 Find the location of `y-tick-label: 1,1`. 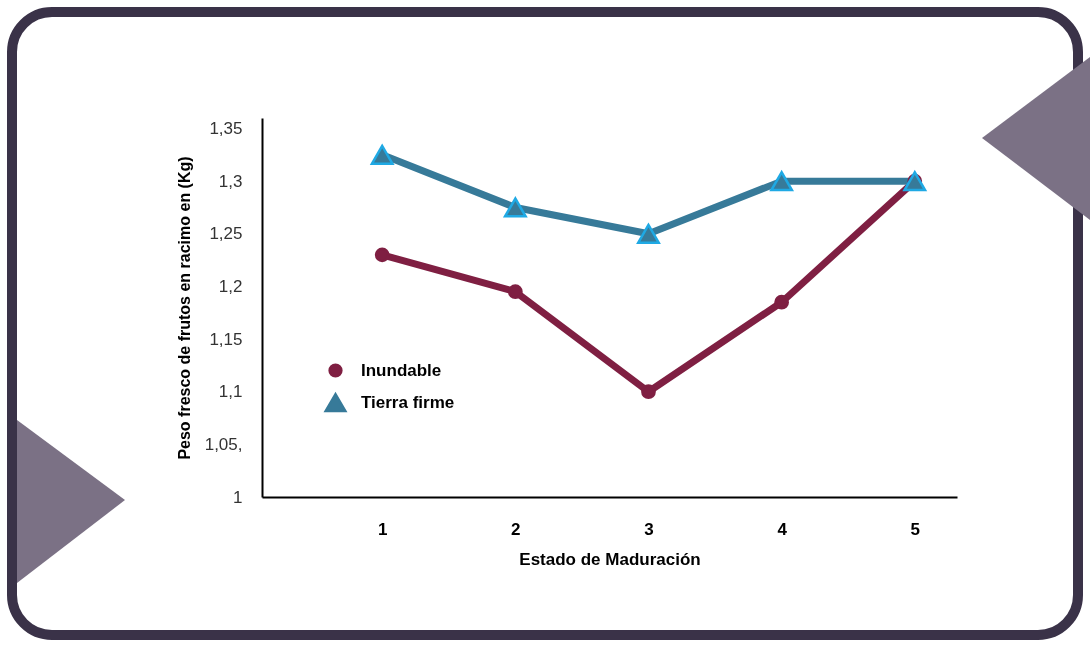

y-tick-label: 1,1 is located at coordinates (230, 392).